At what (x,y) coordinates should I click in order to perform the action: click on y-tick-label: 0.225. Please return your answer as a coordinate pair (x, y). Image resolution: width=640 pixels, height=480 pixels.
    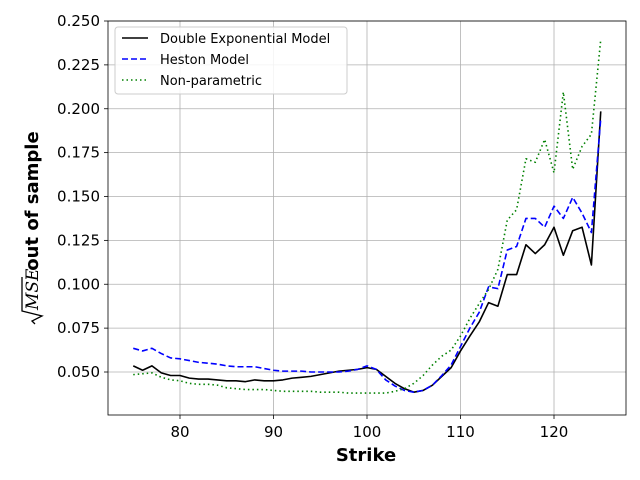
    Looking at the image, I should click on (78, 65).